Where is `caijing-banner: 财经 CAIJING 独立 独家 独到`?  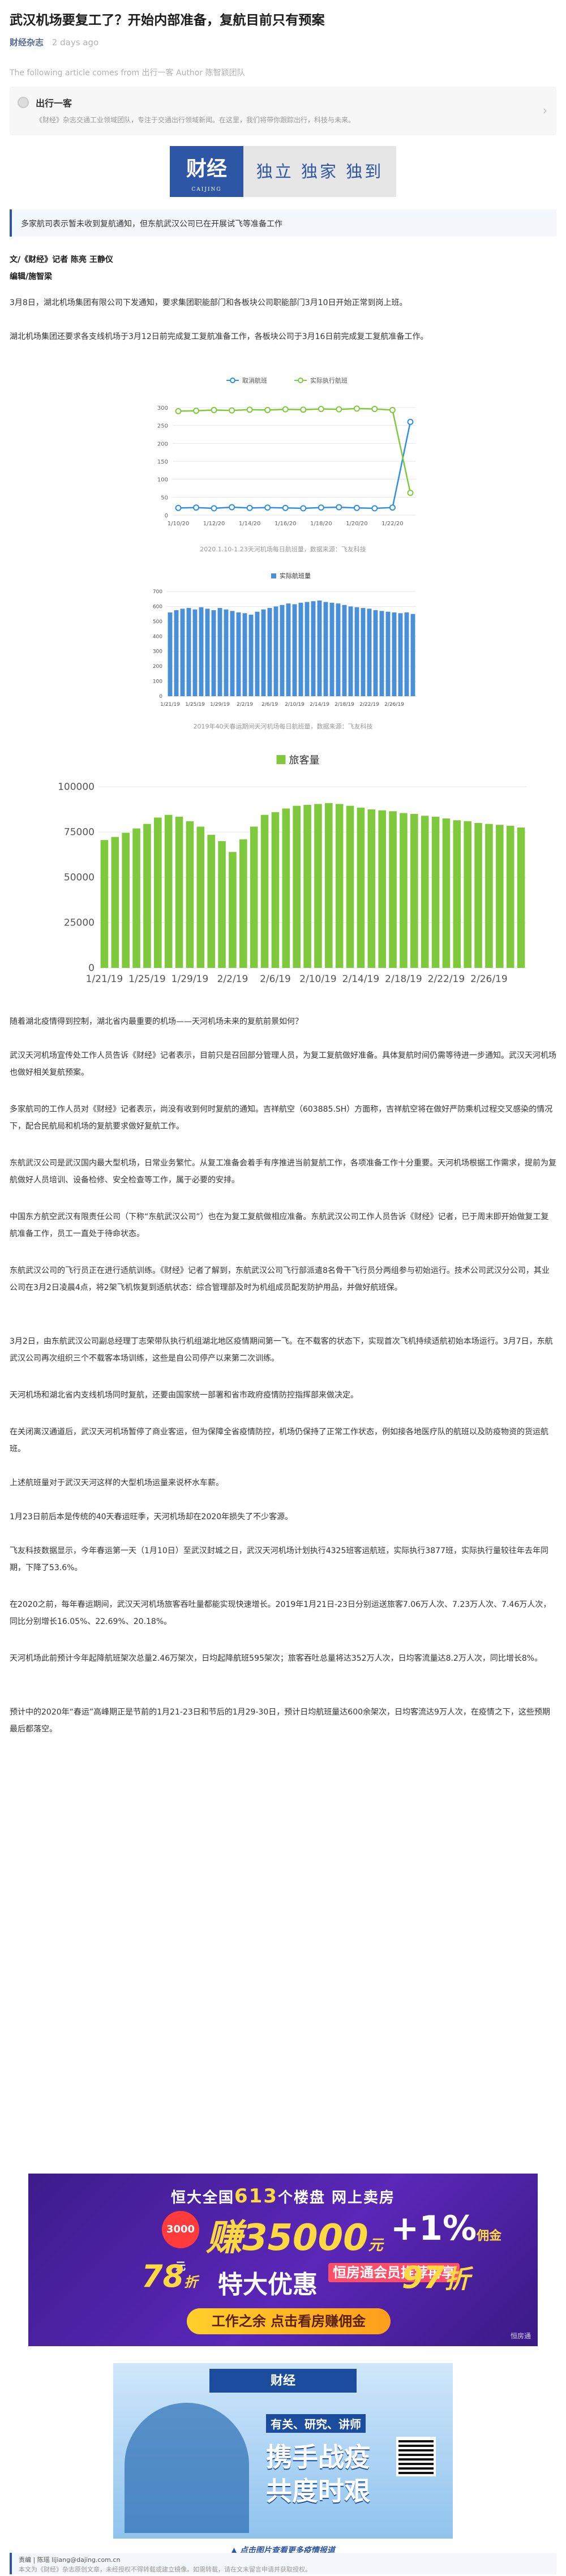
caijing-banner: 财经 CAIJING 独立 独家 独到 is located at coordinates (283, 171).